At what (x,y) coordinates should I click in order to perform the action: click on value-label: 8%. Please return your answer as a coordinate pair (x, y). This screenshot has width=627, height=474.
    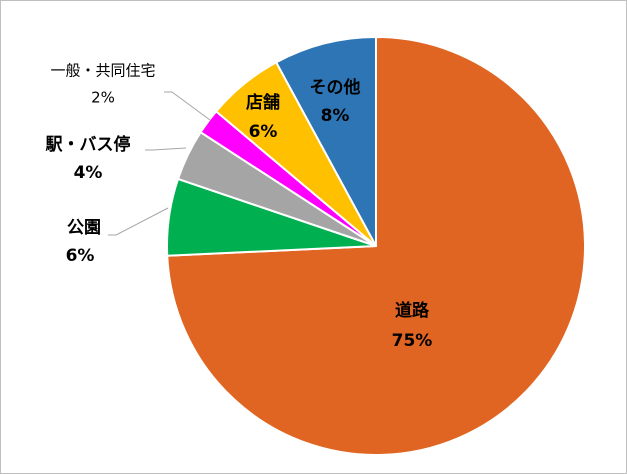
    Looking at the image, I should click on (335, 116).